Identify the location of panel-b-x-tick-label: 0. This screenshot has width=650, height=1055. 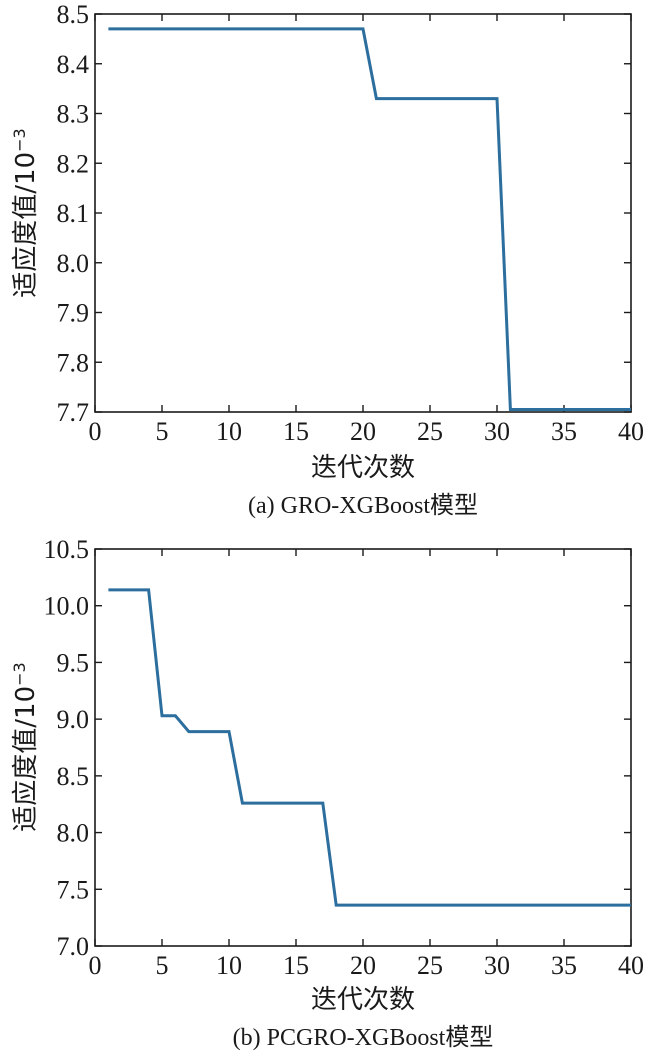
(95, 965).